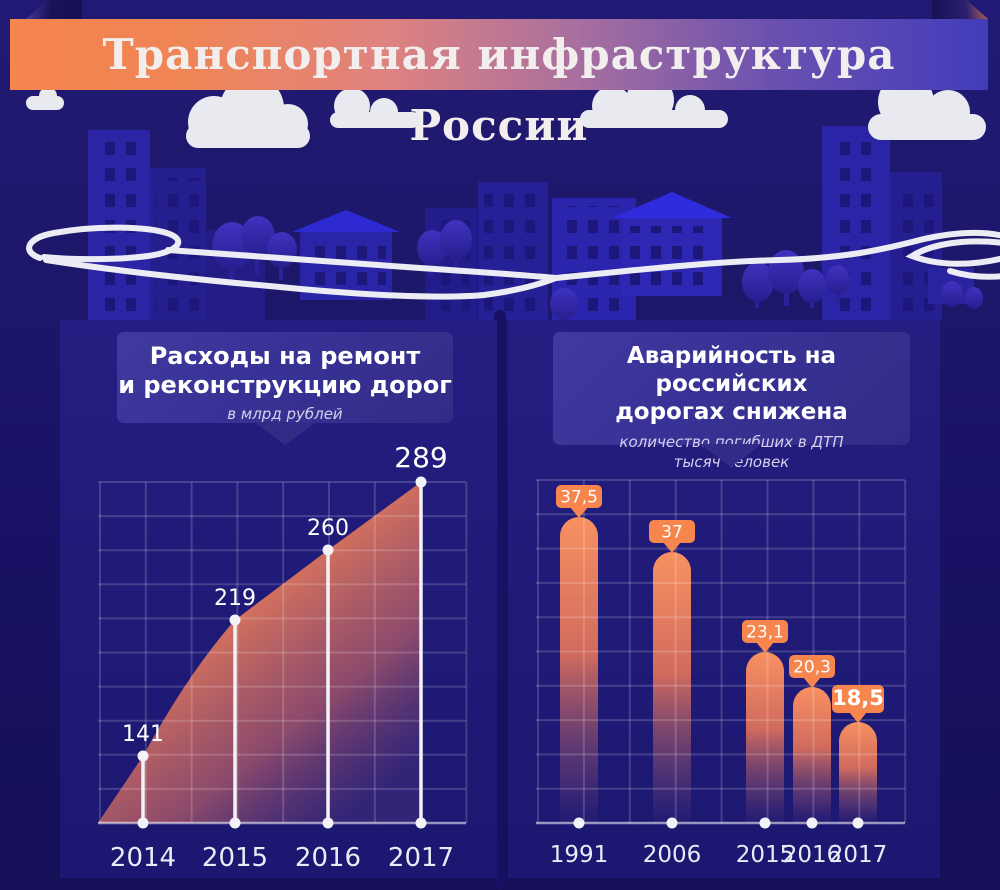 This screenshot has height=890, width=1000. What do you see at coordinates (500, 600) in the screenshot?
I see `panel-divider` at bounding box center [500, 600].